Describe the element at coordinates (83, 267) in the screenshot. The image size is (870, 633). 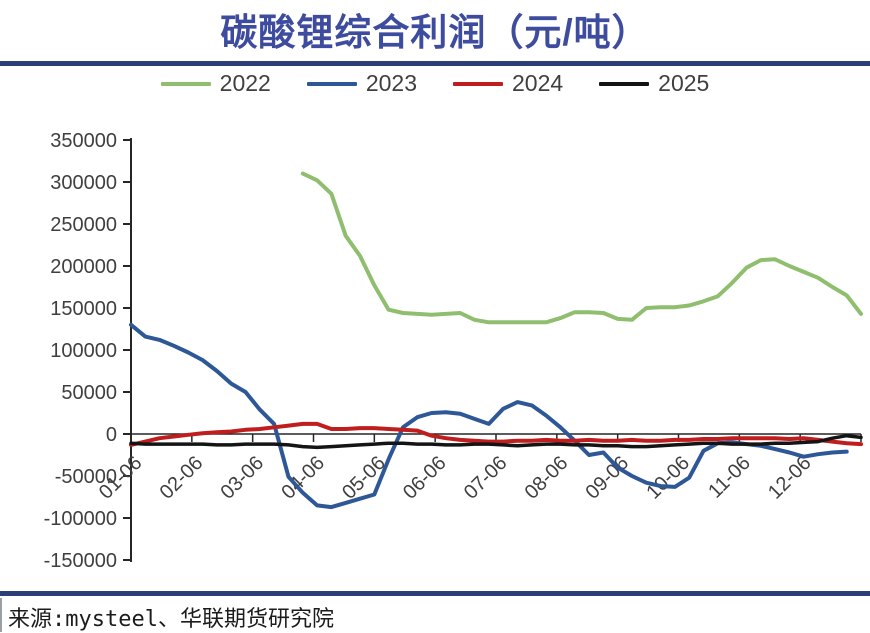
I see `y-axis-label: 200000` at that location.